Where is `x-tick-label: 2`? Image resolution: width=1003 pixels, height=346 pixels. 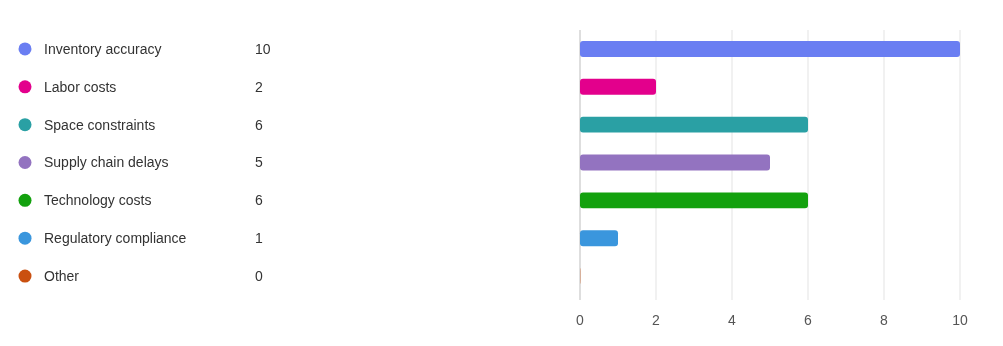 x-tick-label: 2 is located at coordinates (656, 320).